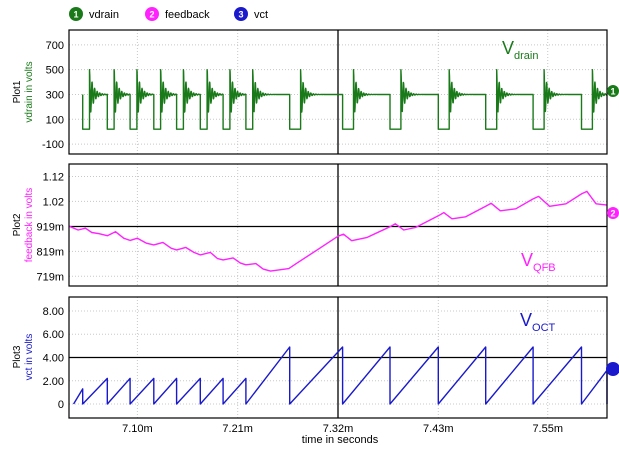 The height and width of the screenshot is (449, 619). What do you see at coordinates (29, 357) in the screenshot?
I see `plot3-ylabel: vct in volts` at bounding box center [29, 357].